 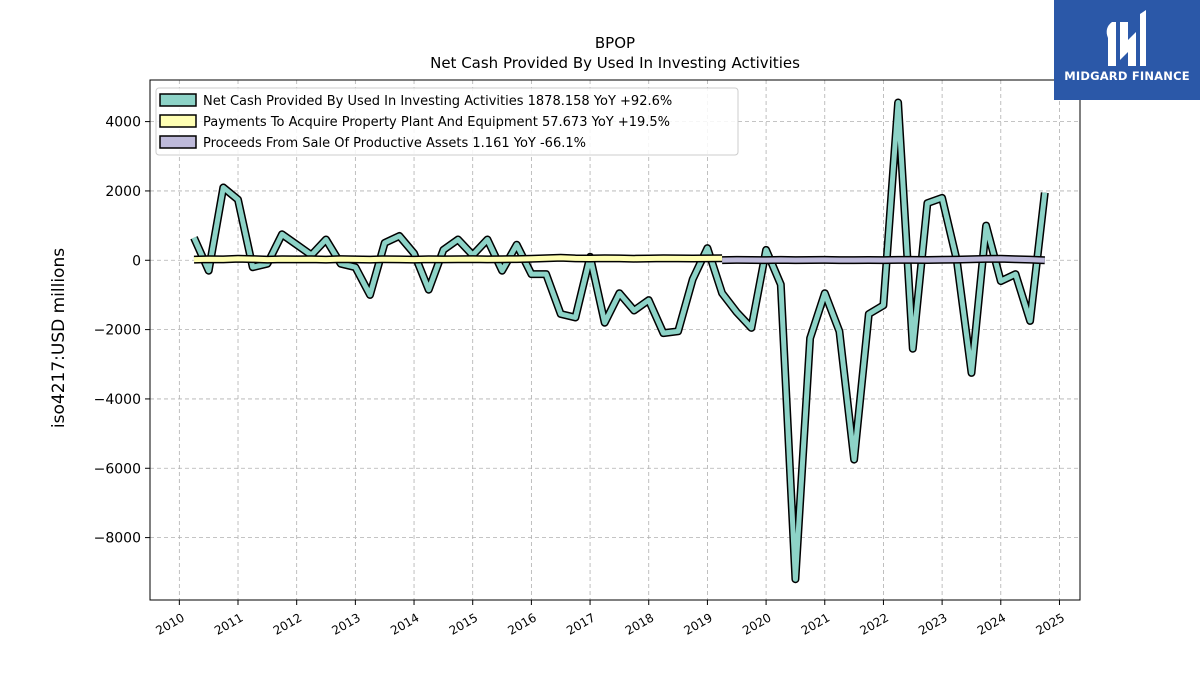 I want to click on x-tick-label: 2021, so click(x=815, y=623).